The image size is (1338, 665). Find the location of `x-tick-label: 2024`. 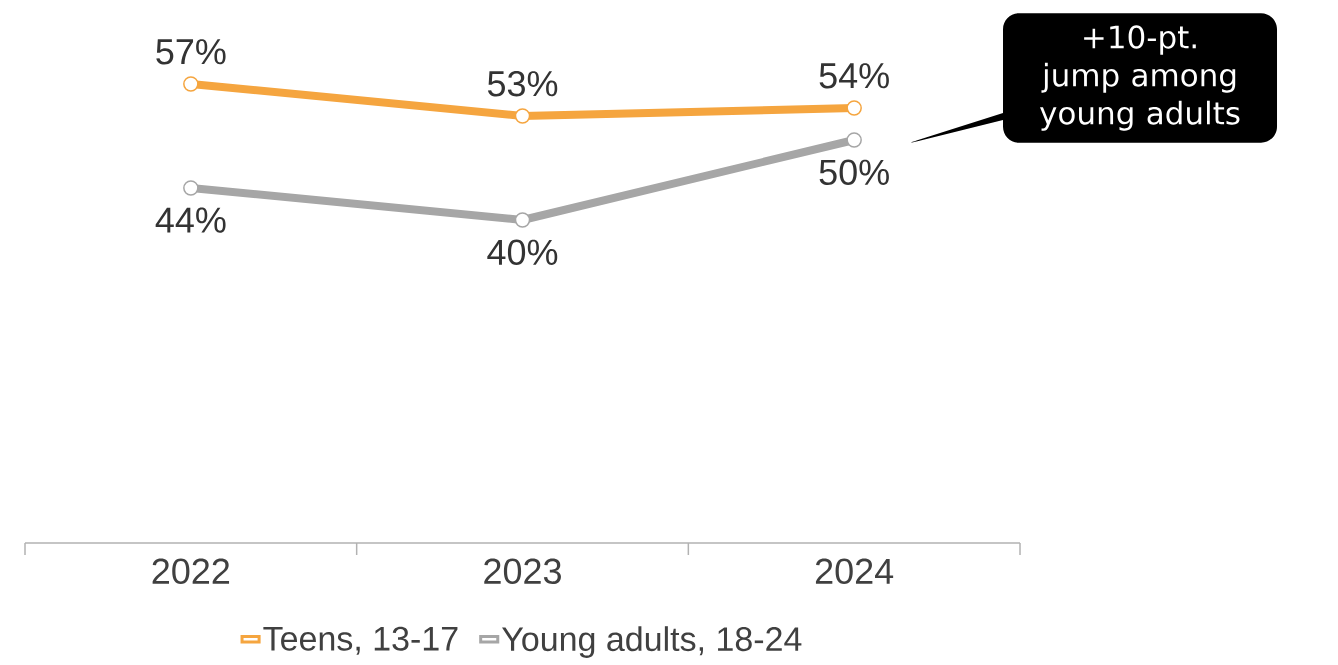

x-tick-label: 2024 is located at coordinates (854, 571).